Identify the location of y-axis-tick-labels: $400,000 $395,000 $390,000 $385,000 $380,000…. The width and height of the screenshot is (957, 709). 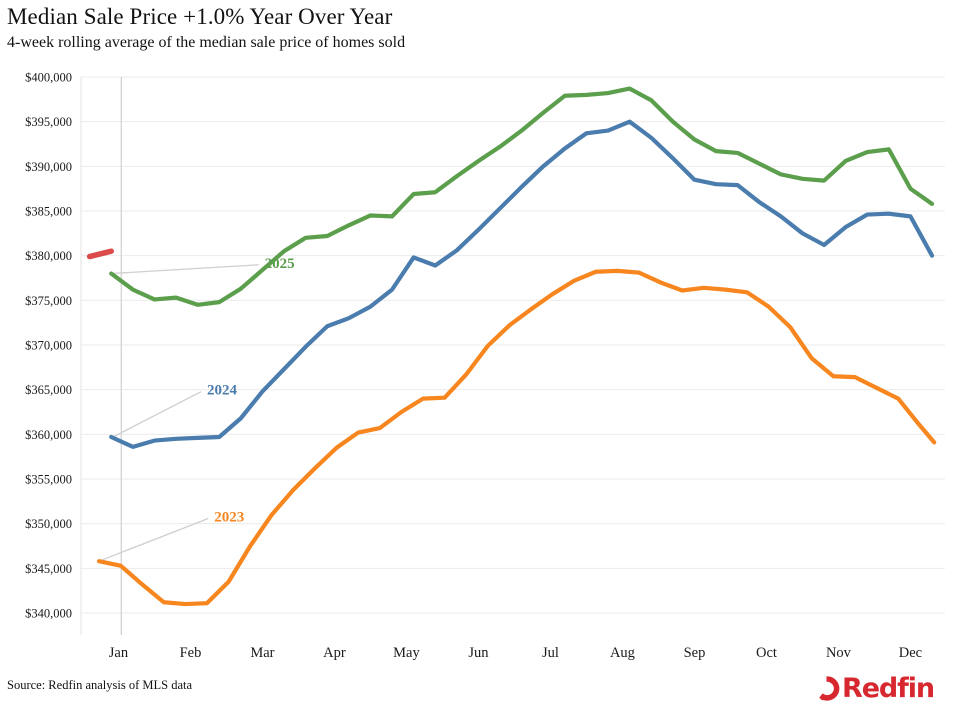
(48, 346).